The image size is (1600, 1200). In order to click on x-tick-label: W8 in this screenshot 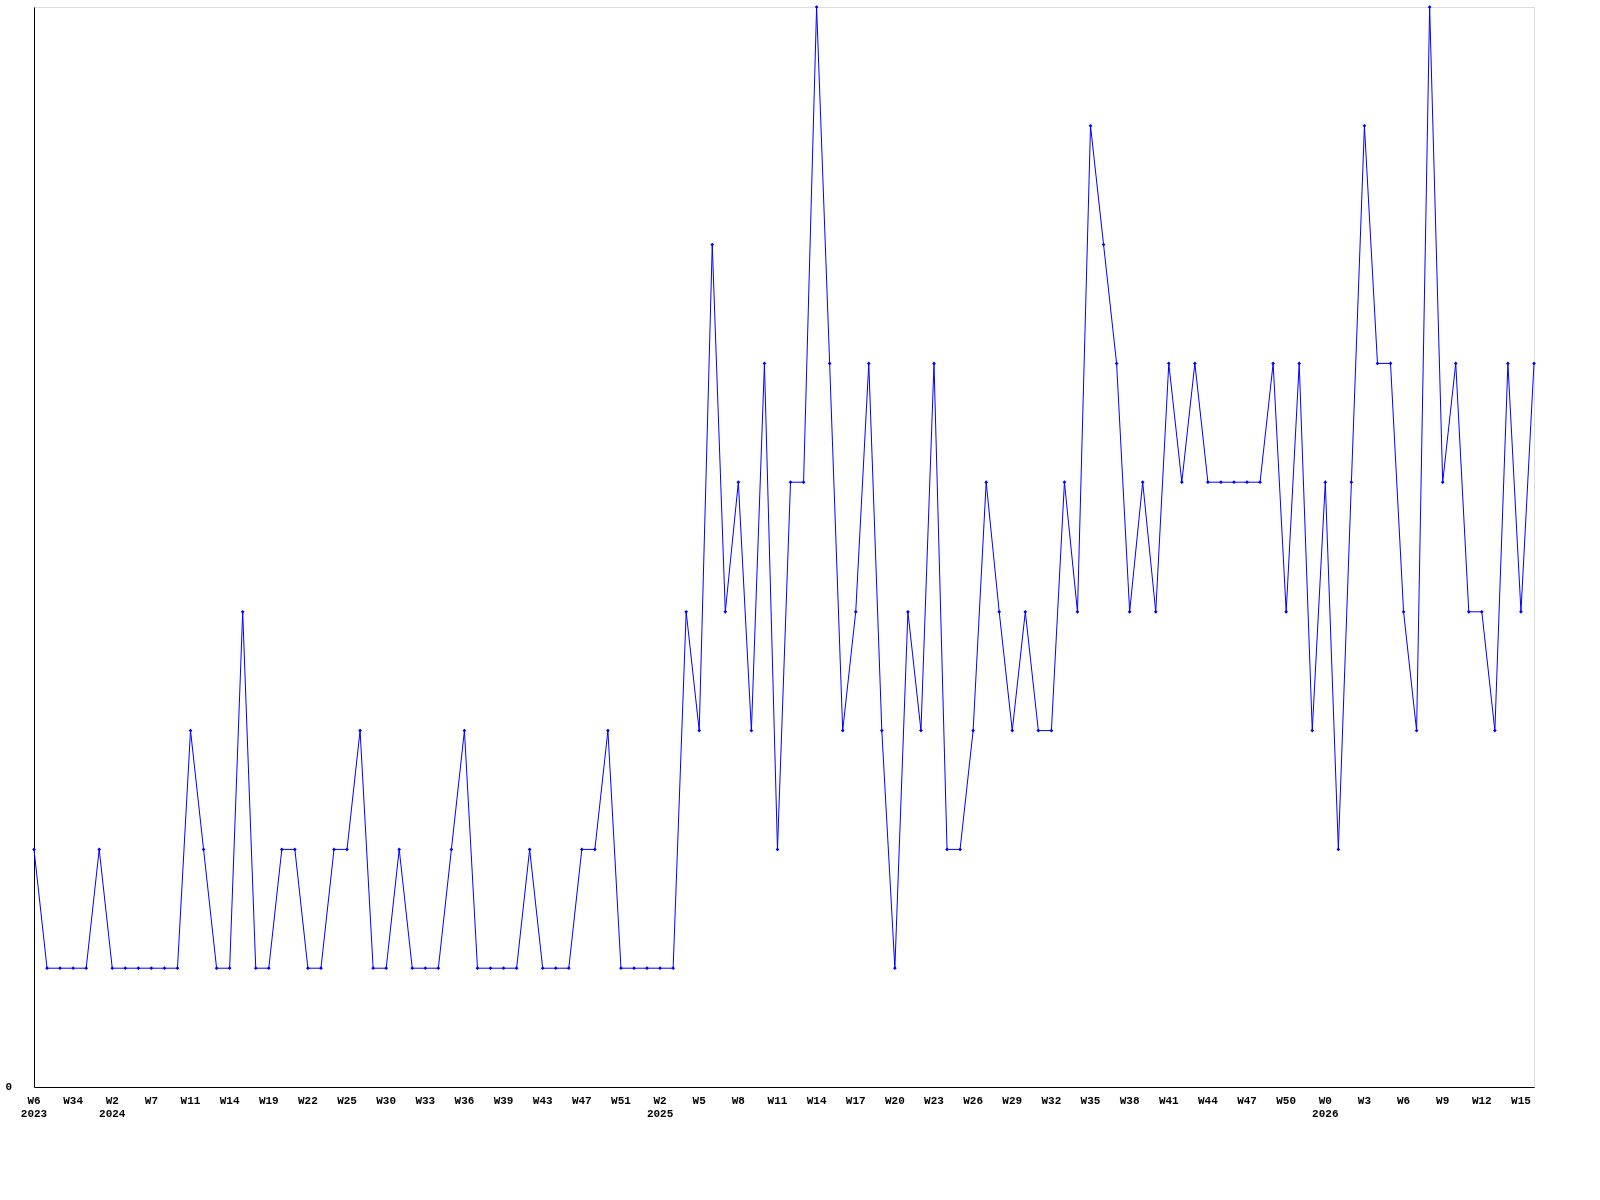, I will do `click(738, 1101)`.